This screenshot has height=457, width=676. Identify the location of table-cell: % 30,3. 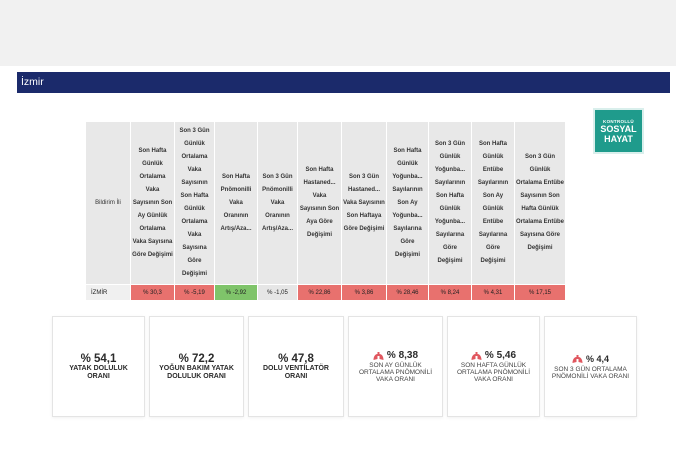
(153, 292).